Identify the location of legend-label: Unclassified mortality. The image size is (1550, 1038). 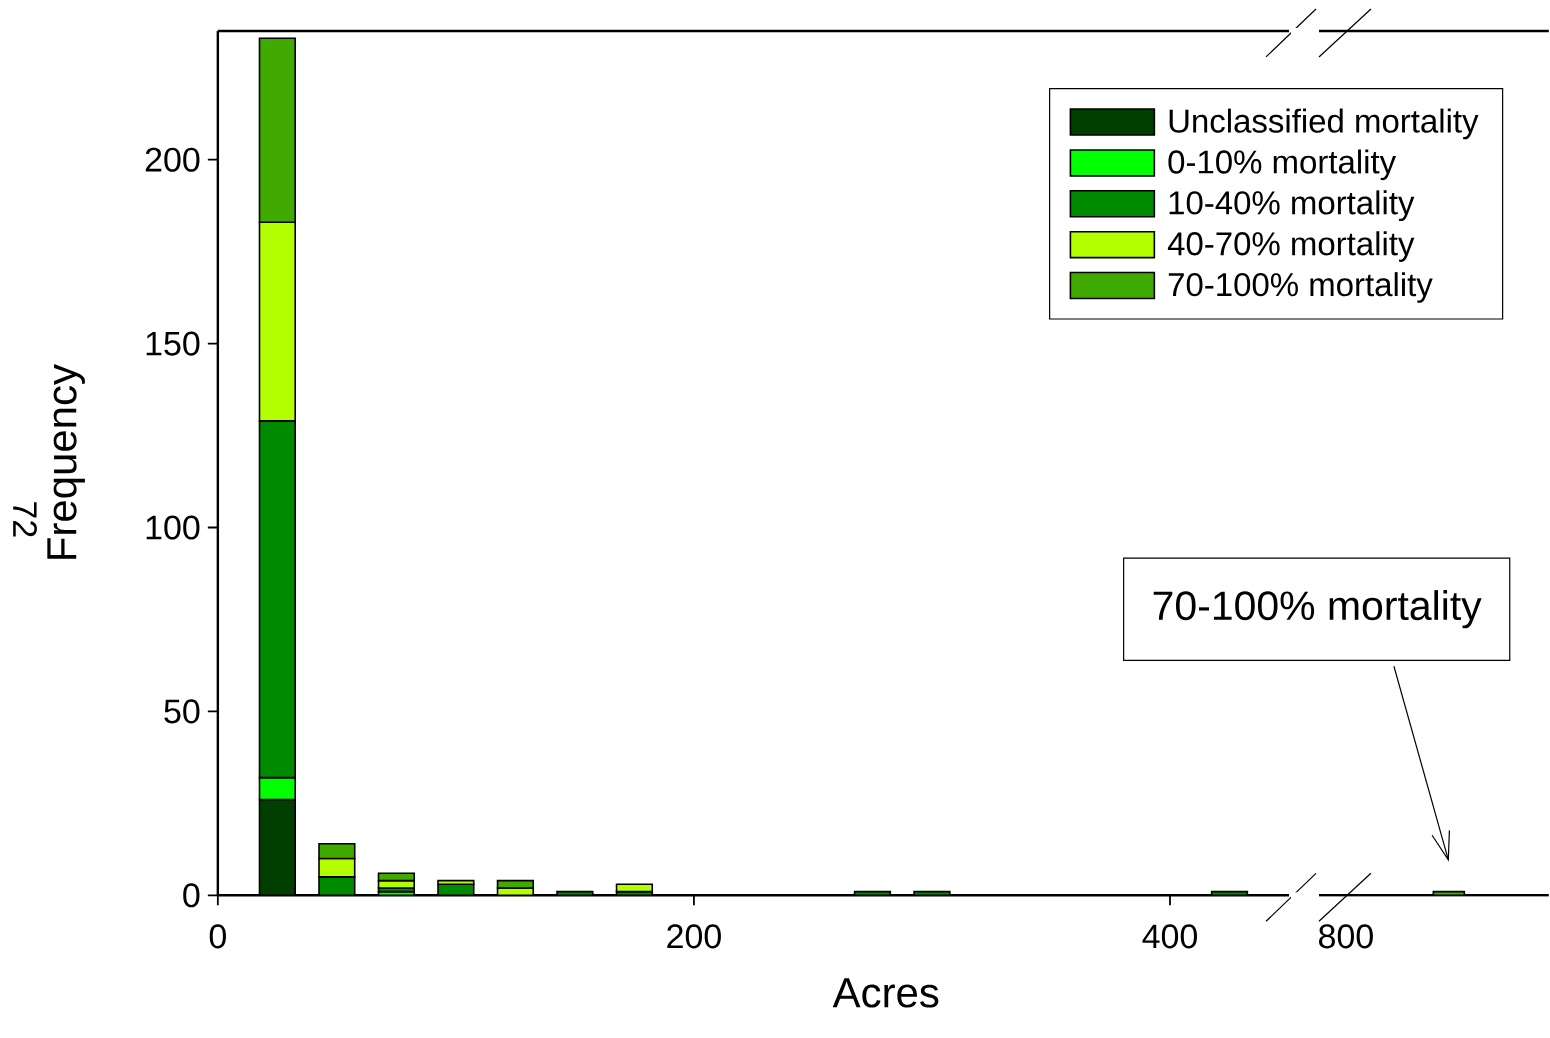
(1324, 124).